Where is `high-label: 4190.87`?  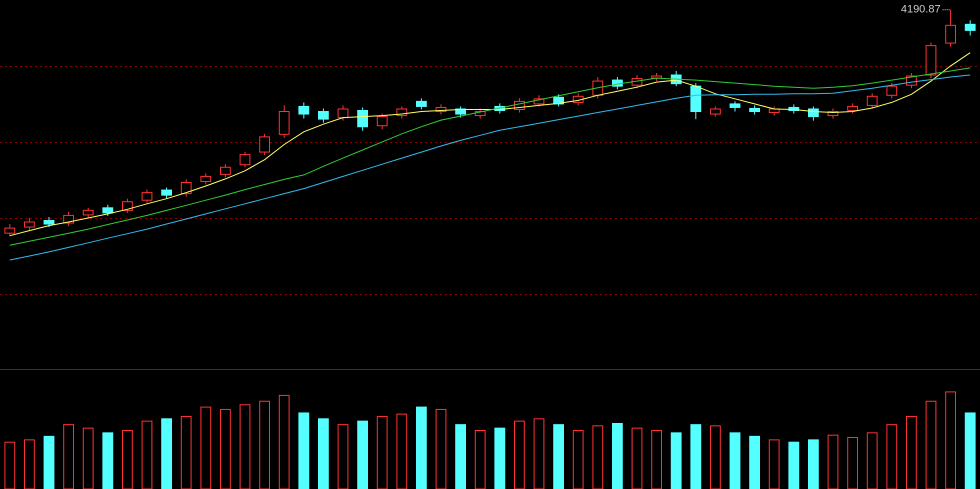
high-label: 4190.87 is located at coordinates (921, 10).